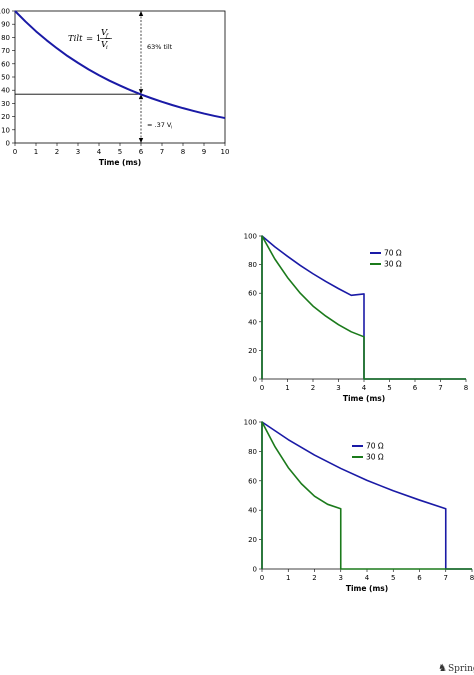  I want to click on formula-numerator: V, so click(104, 33).